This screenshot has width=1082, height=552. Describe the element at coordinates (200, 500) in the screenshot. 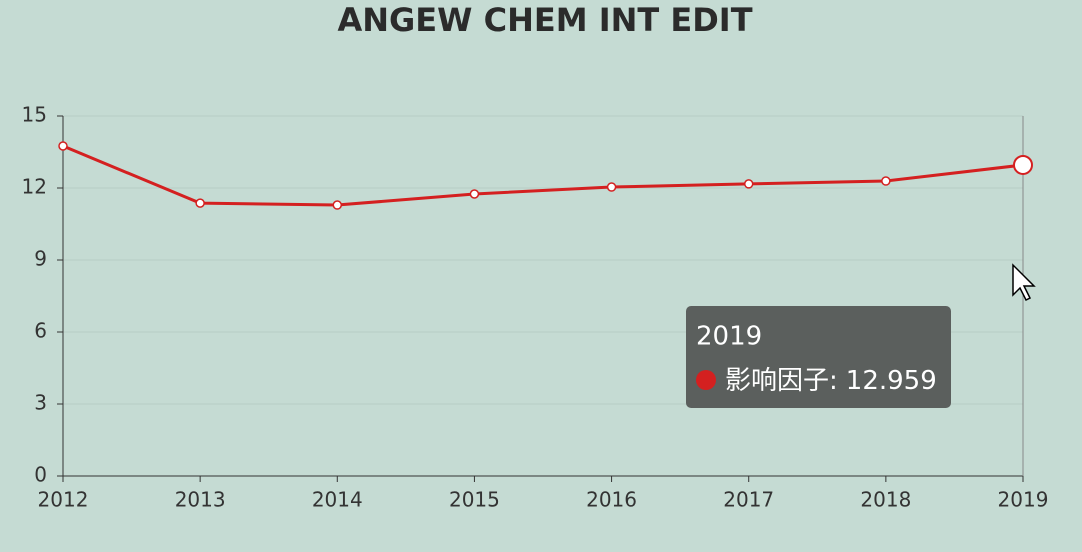

I see `x-tick-label: 2013` at that location.